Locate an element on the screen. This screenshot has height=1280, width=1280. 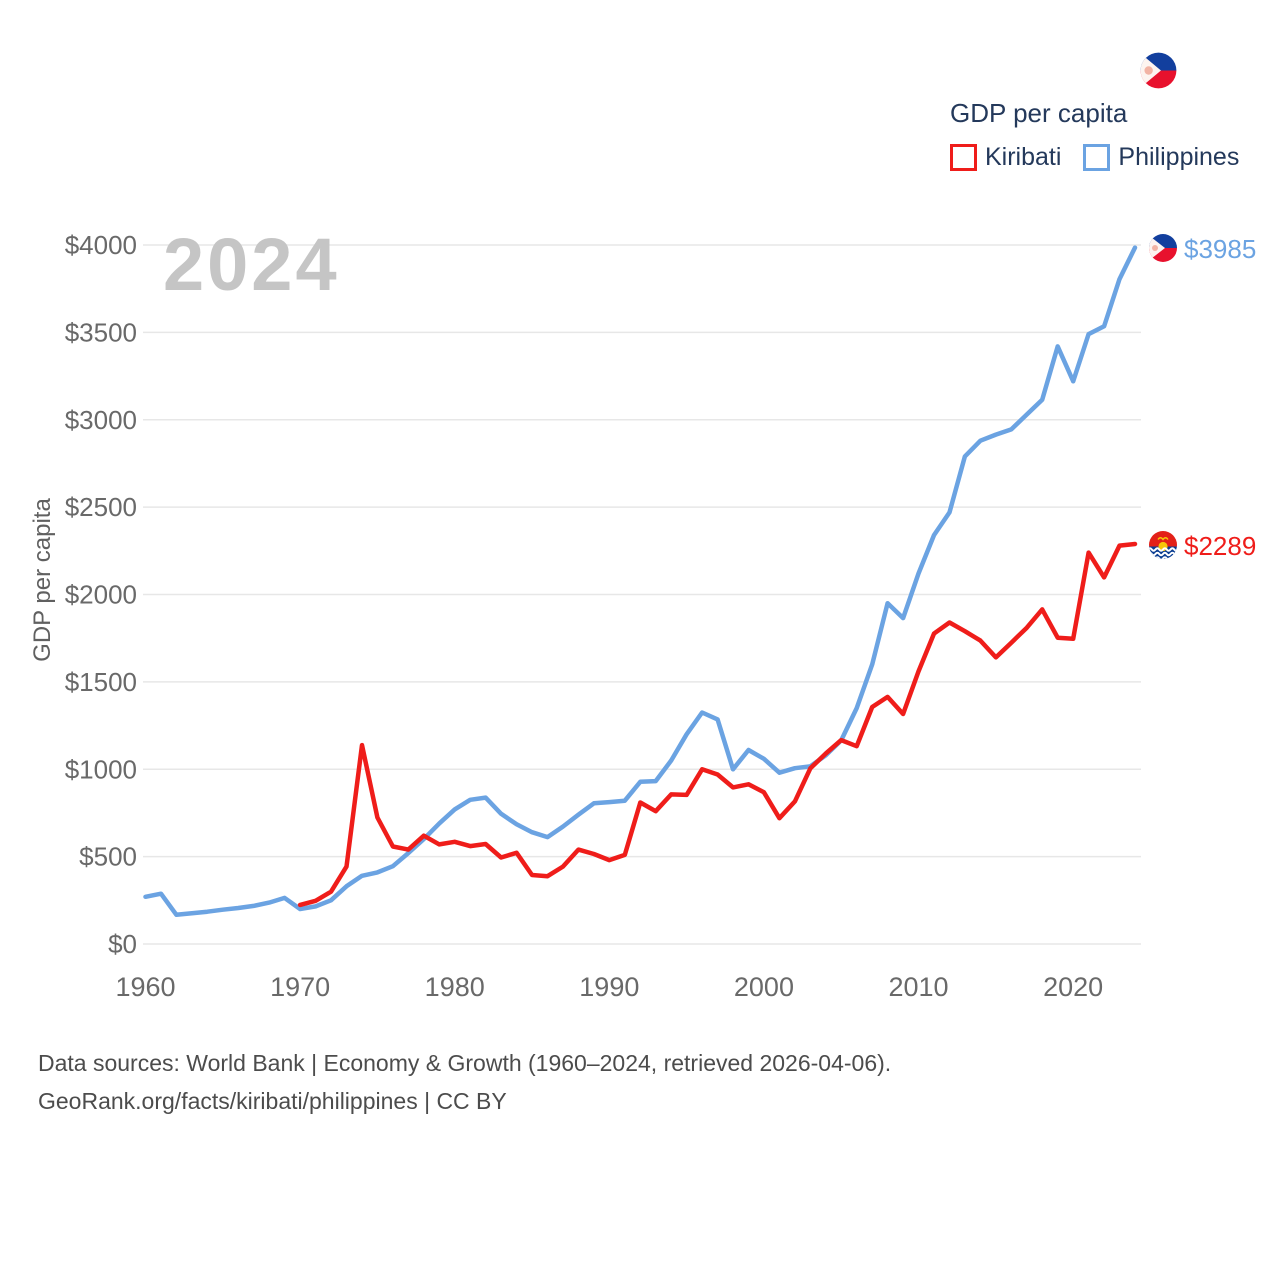
year-watermark: 2024 is located at coordinates (251, 264).